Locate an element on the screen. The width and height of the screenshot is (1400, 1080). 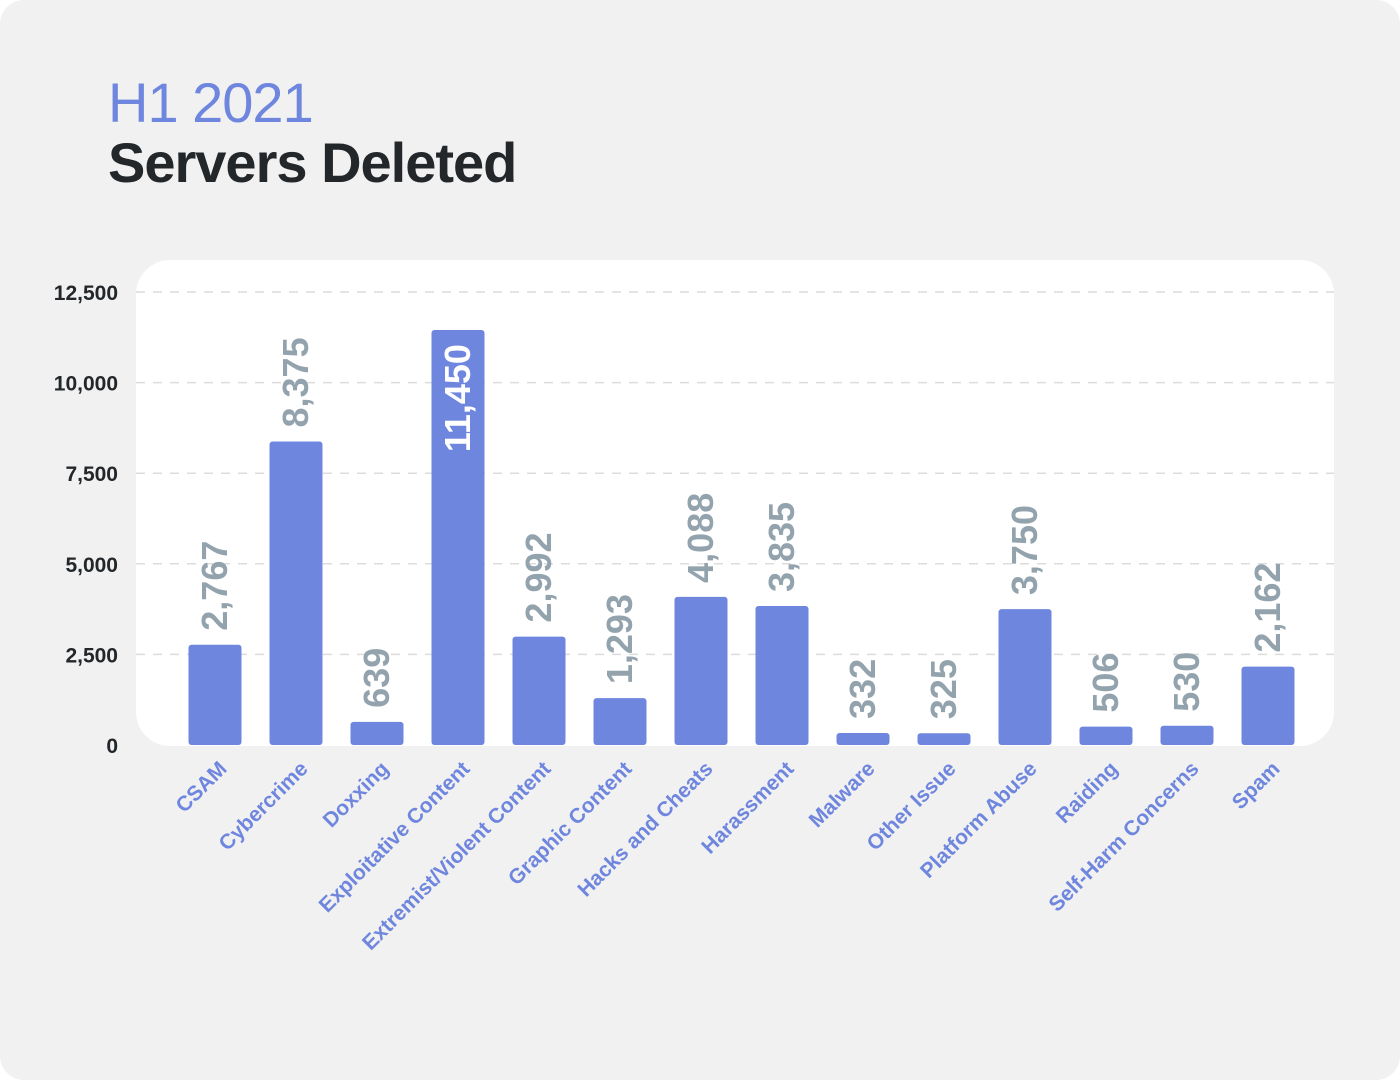
value-label: 3,835 is located at coordinates (781, 547).